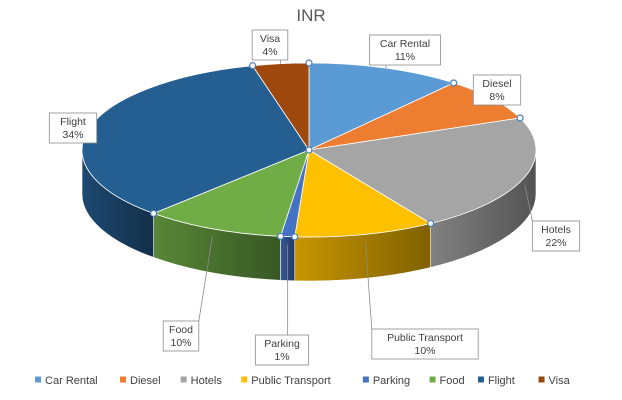 Image resolution: width=622 pixels, height=400 pixels. Describe the element at coordinates (71, 381) in the screenshot. I see `legend-label: Car Rental` at that location.